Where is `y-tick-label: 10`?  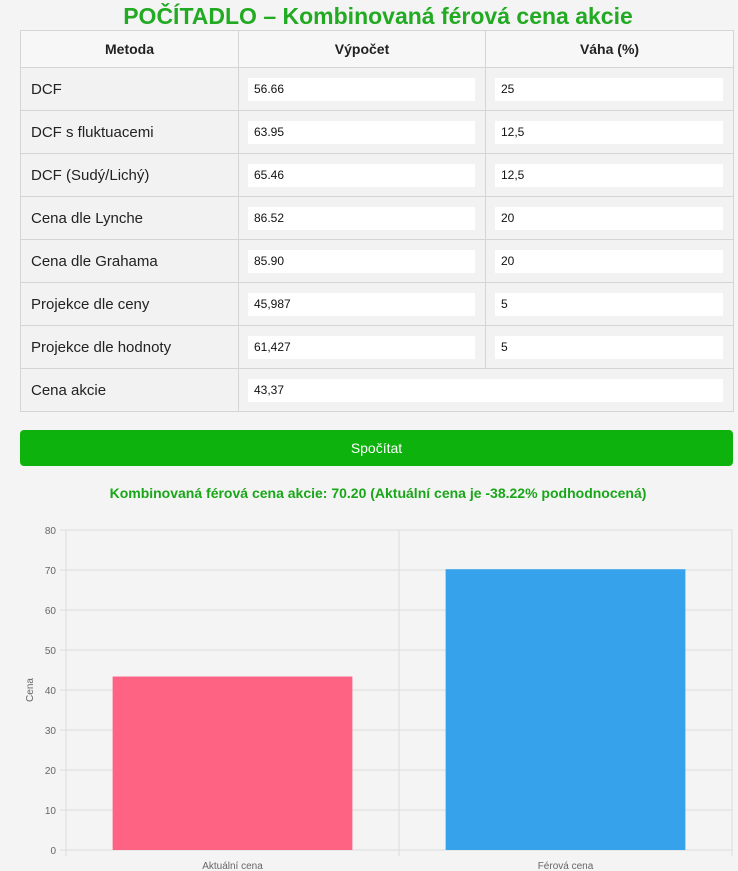
y-tick-label: 10 is located at coordinates (51, 811).